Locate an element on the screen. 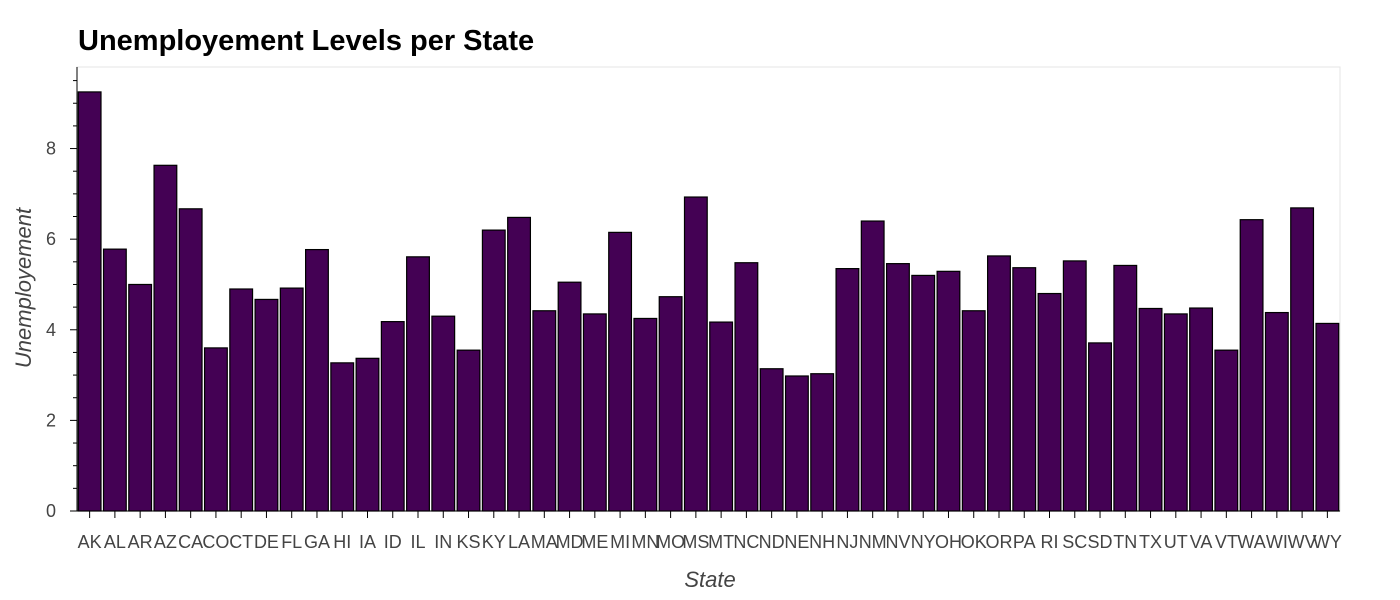 The height and width of the screenshot is (600, 1400). x-tick-label: ME is located at coordinates (594, 542).